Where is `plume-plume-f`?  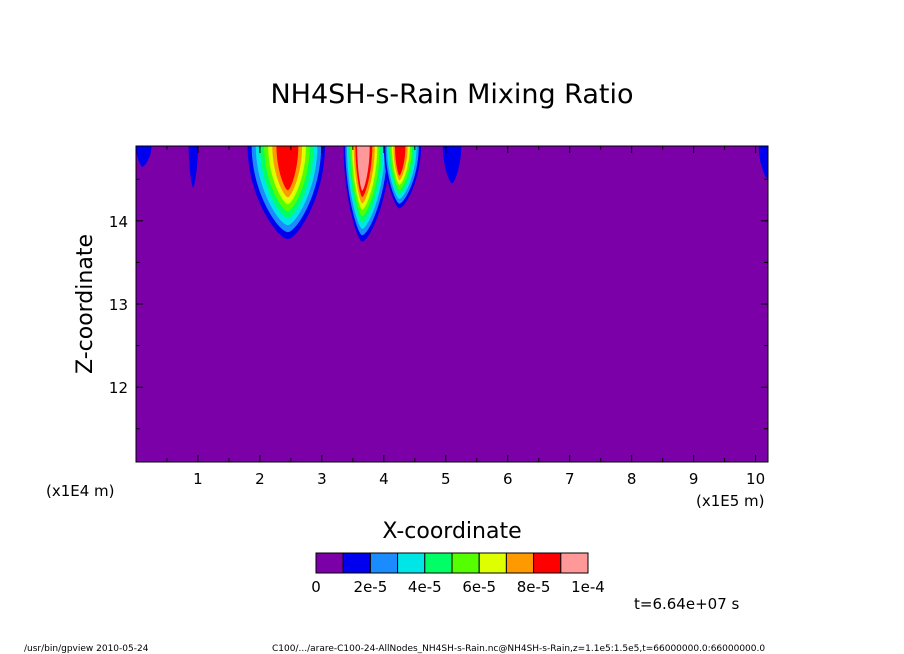
plume-plume-f is located at coordinates (193, 167).